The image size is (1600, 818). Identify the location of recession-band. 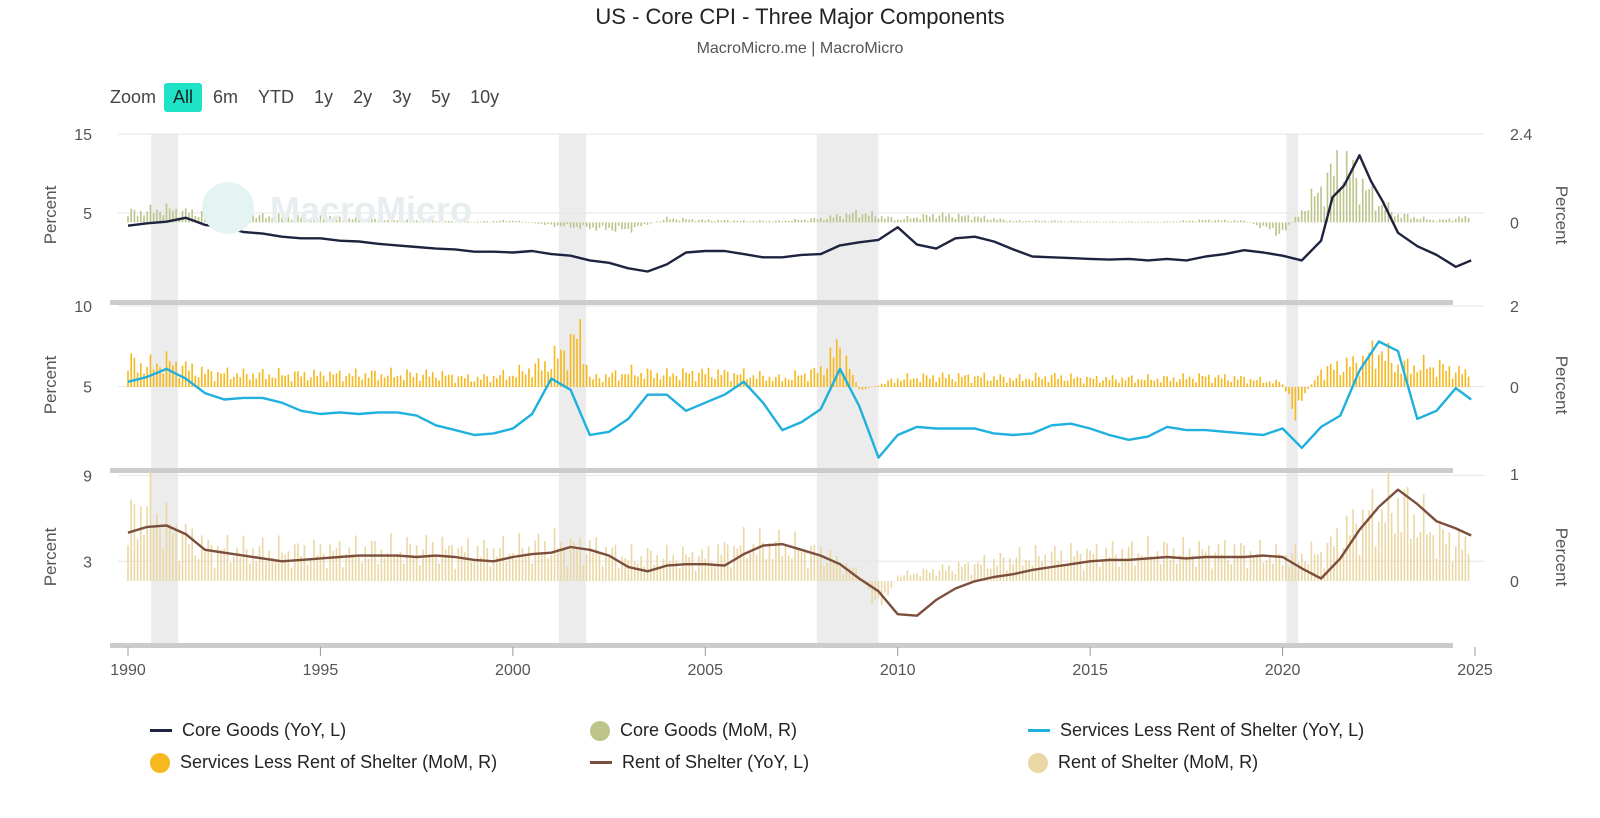
(572, 390).